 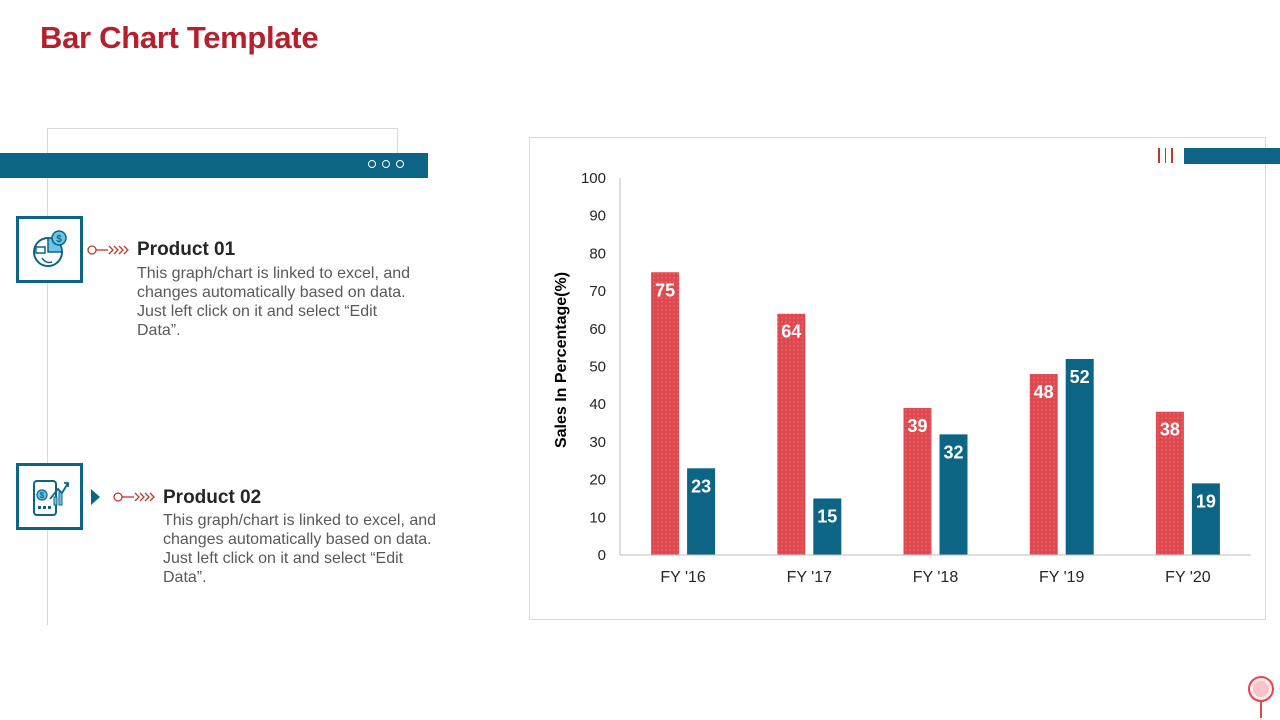 I want to click on dots-indicator, so click(x=386, y=164).